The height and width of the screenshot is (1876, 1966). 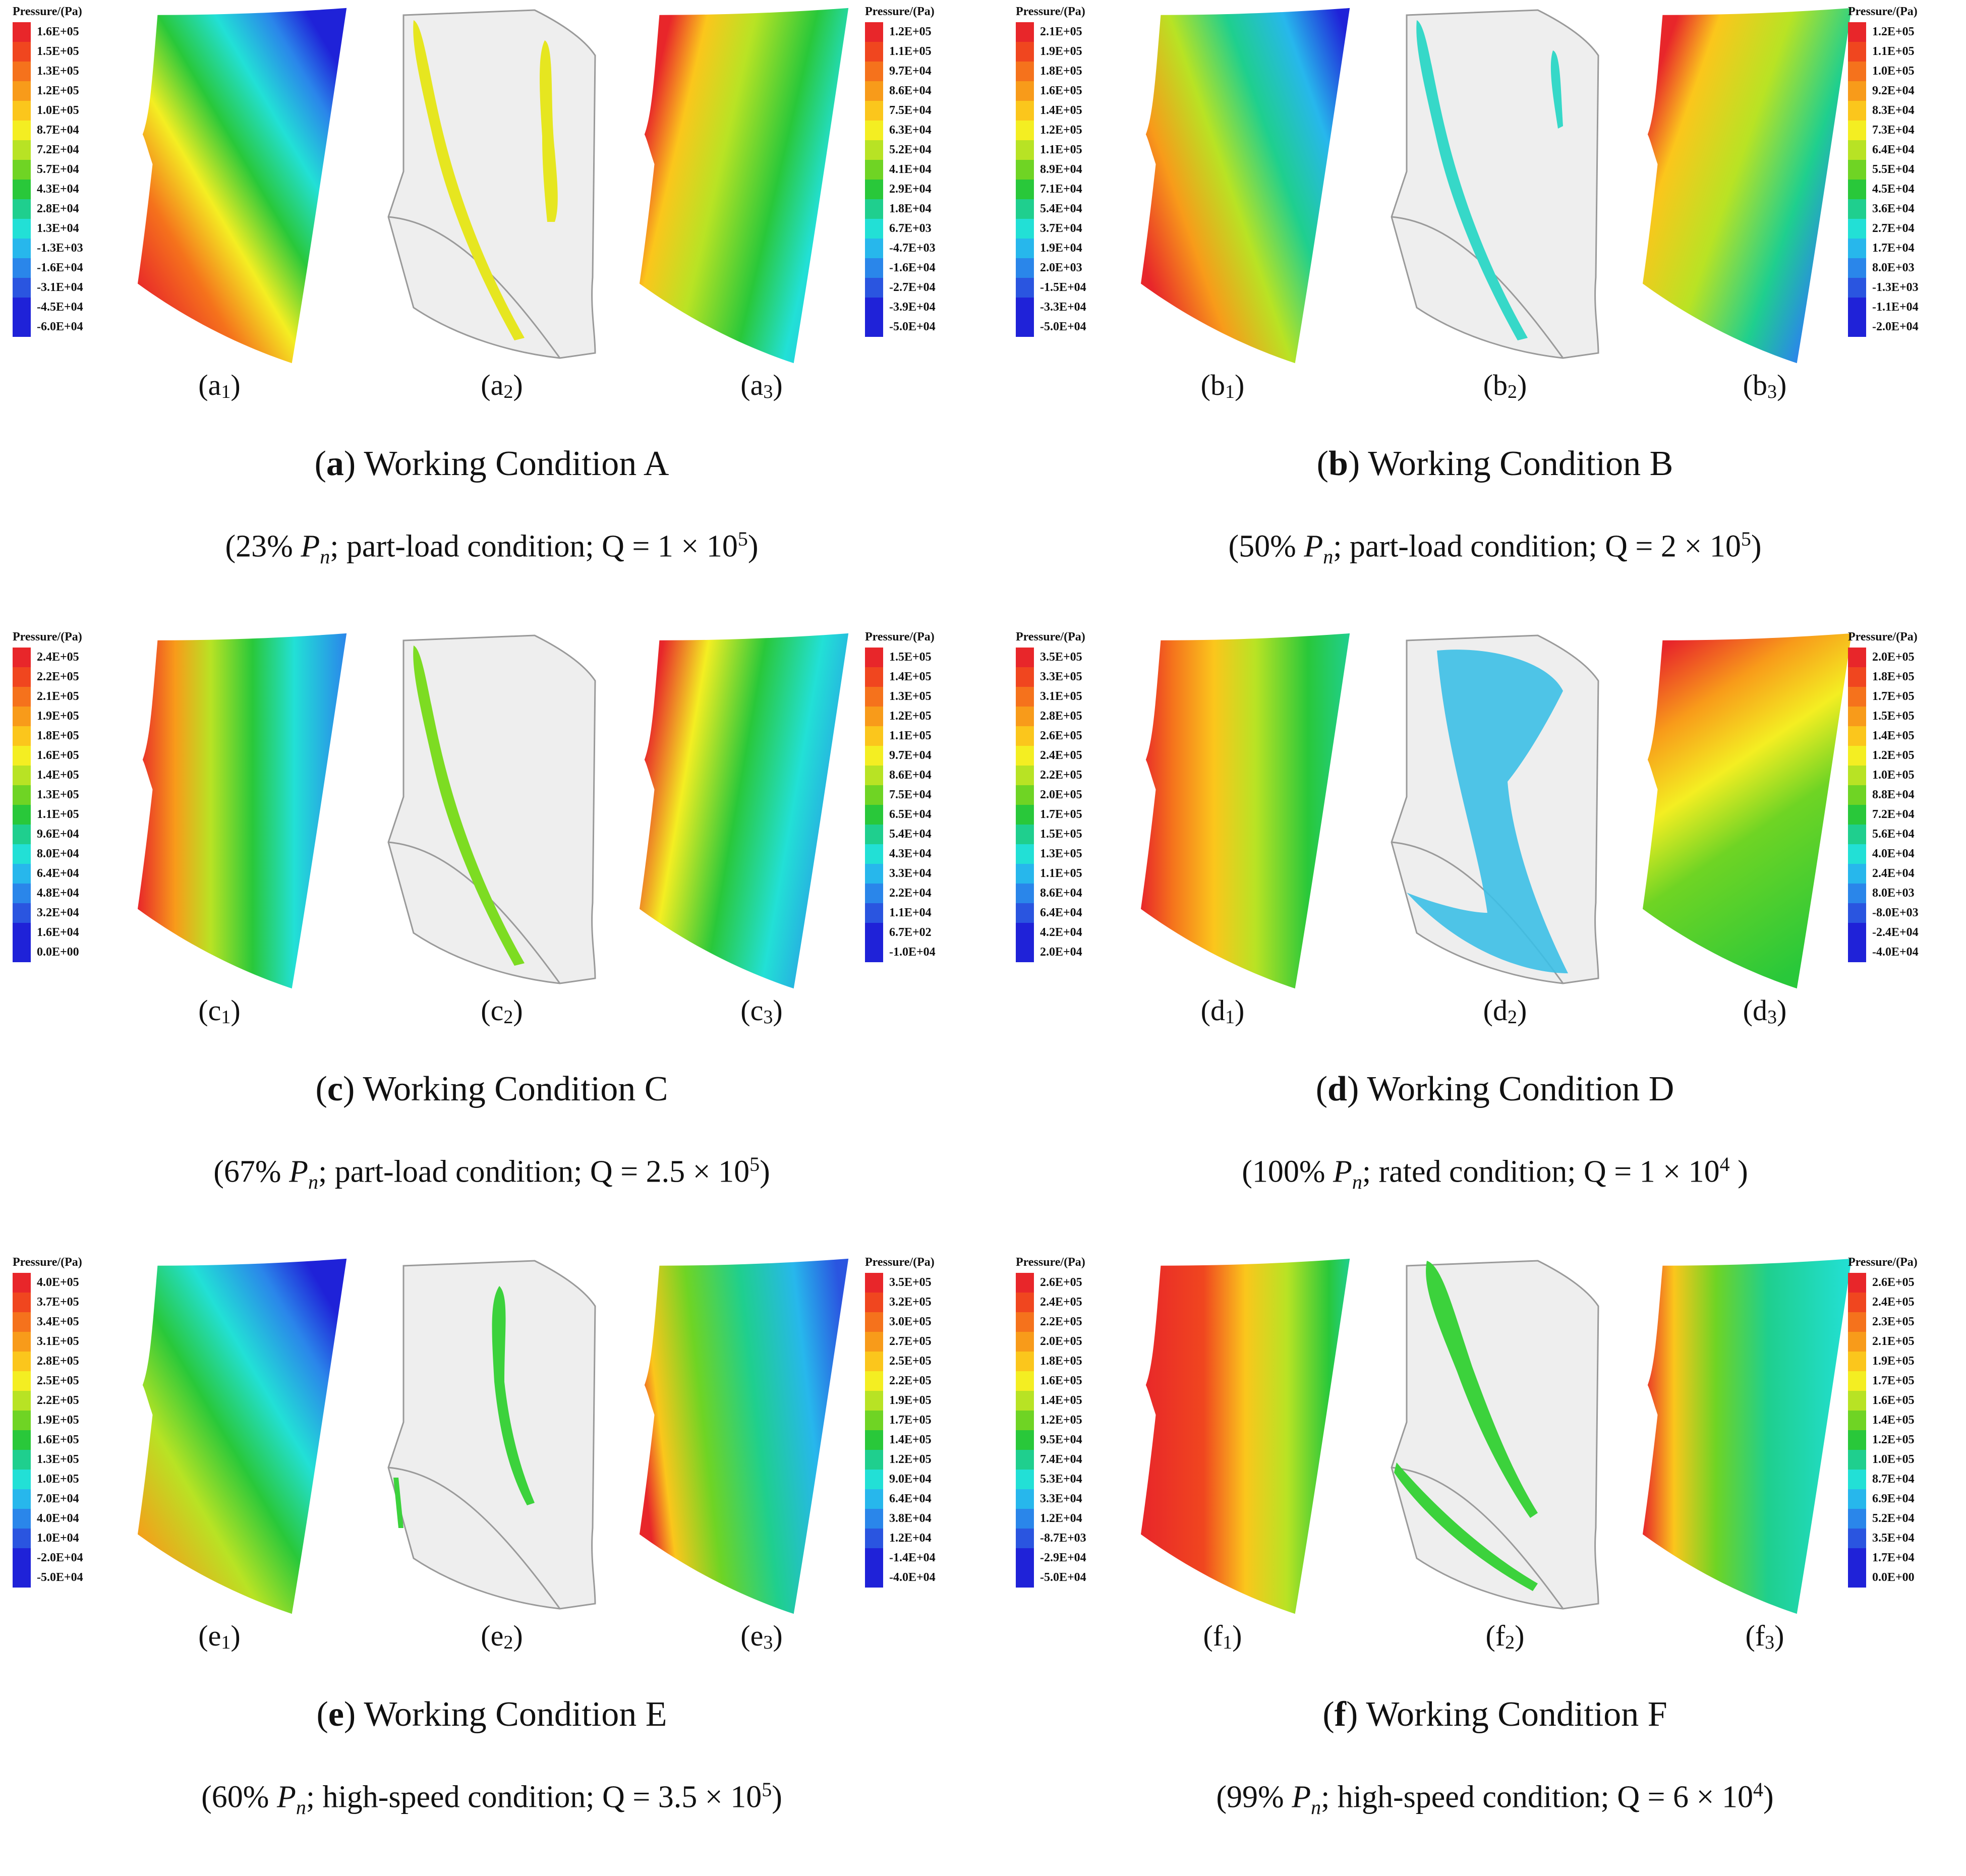 I want to click on subplot-letter: (d, so click(x=1495, y=1010).